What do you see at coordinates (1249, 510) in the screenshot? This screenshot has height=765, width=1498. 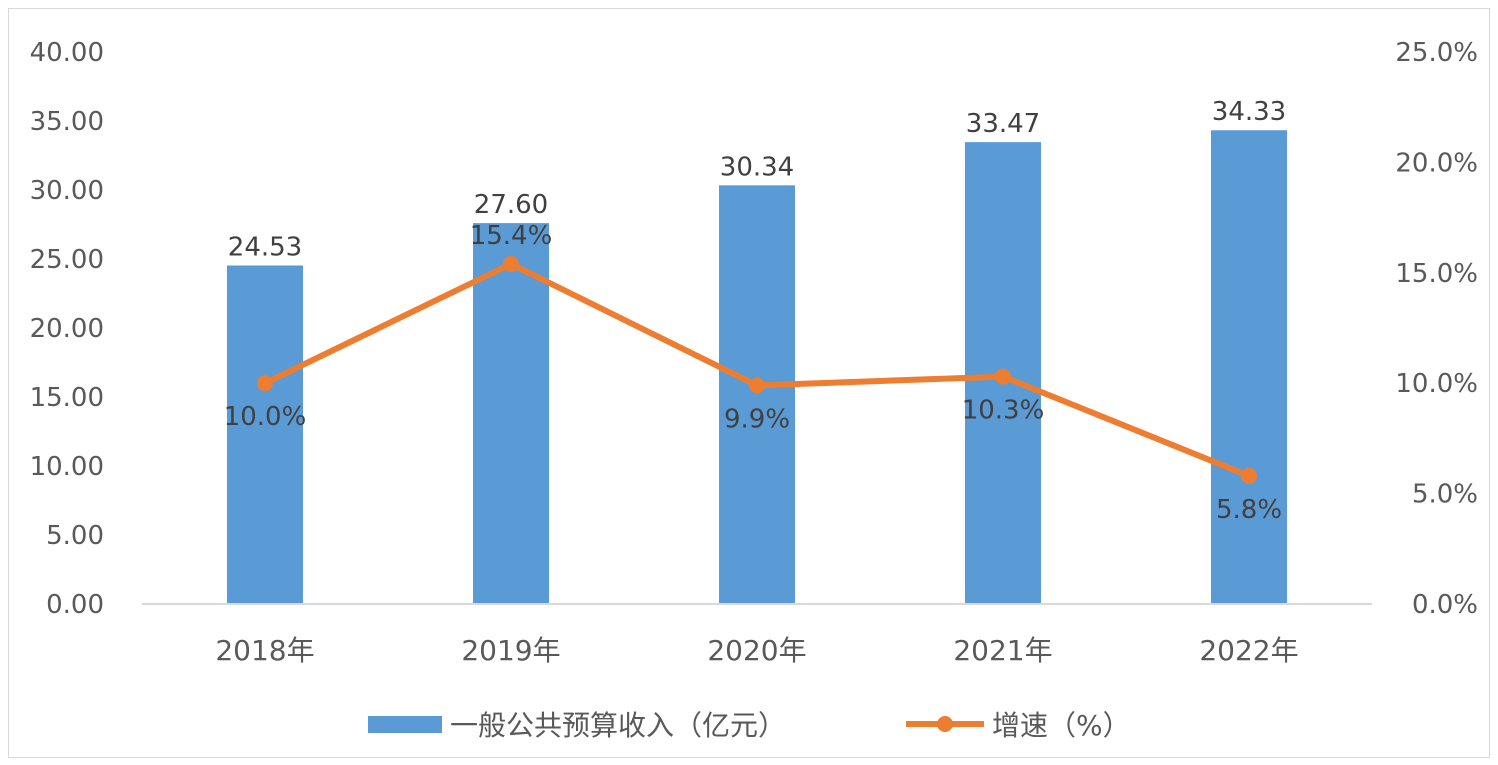 I see `growth-value-label: 5.8%` at bounding box center [1249, 510].